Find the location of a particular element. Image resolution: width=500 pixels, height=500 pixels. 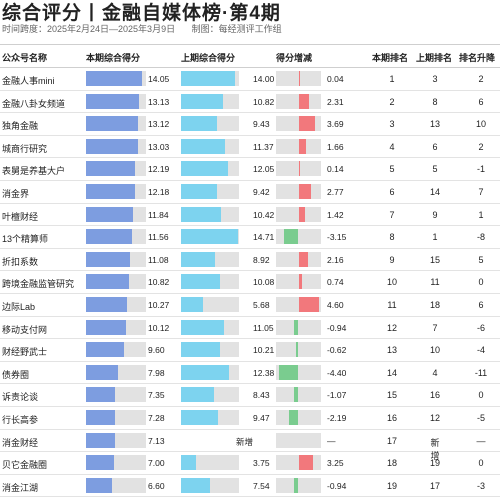

current-score-value: 13.03 is located at coordinates (159, 146).